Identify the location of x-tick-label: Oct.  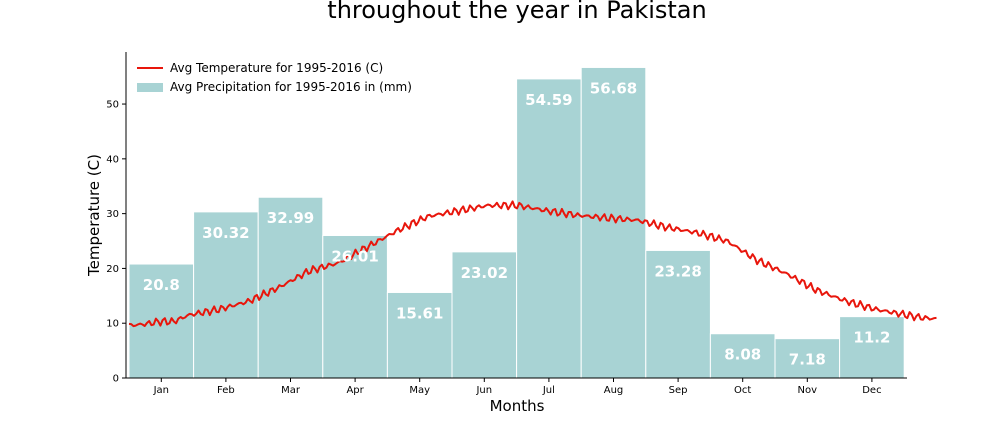
(742, 390).